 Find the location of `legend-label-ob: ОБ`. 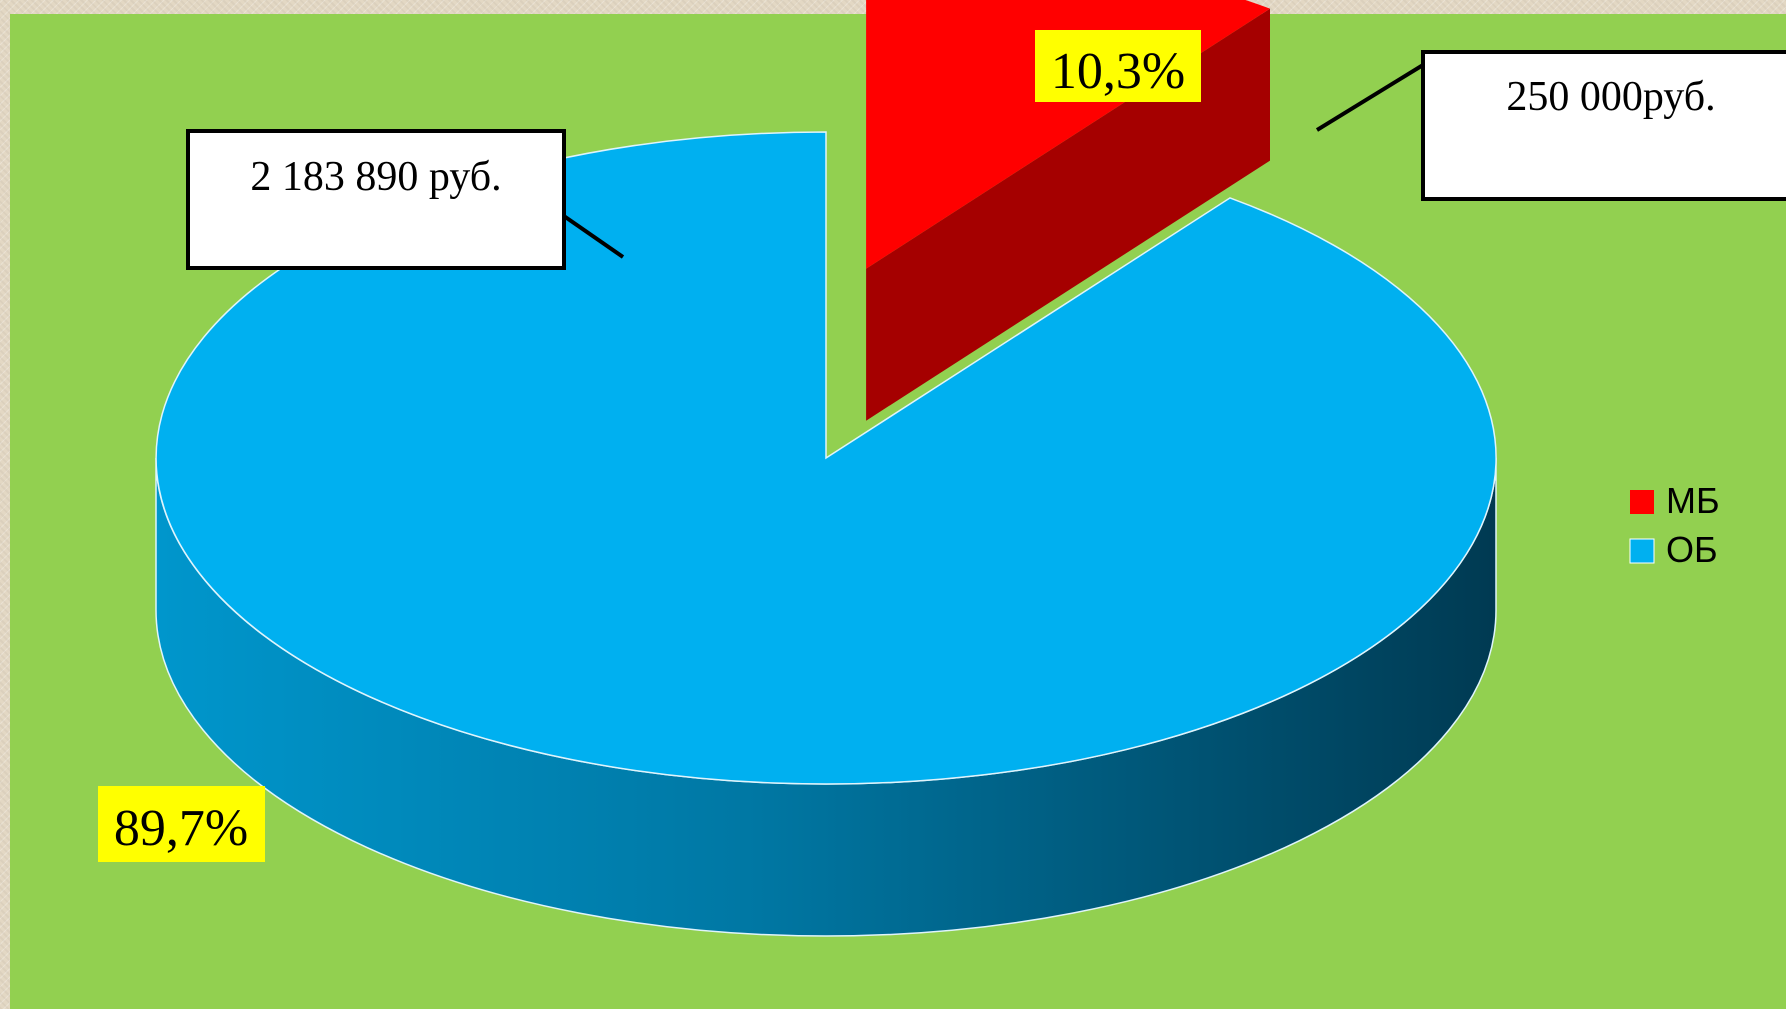

legend-label-ob: ОБ is located at coordinates (1692, 549).